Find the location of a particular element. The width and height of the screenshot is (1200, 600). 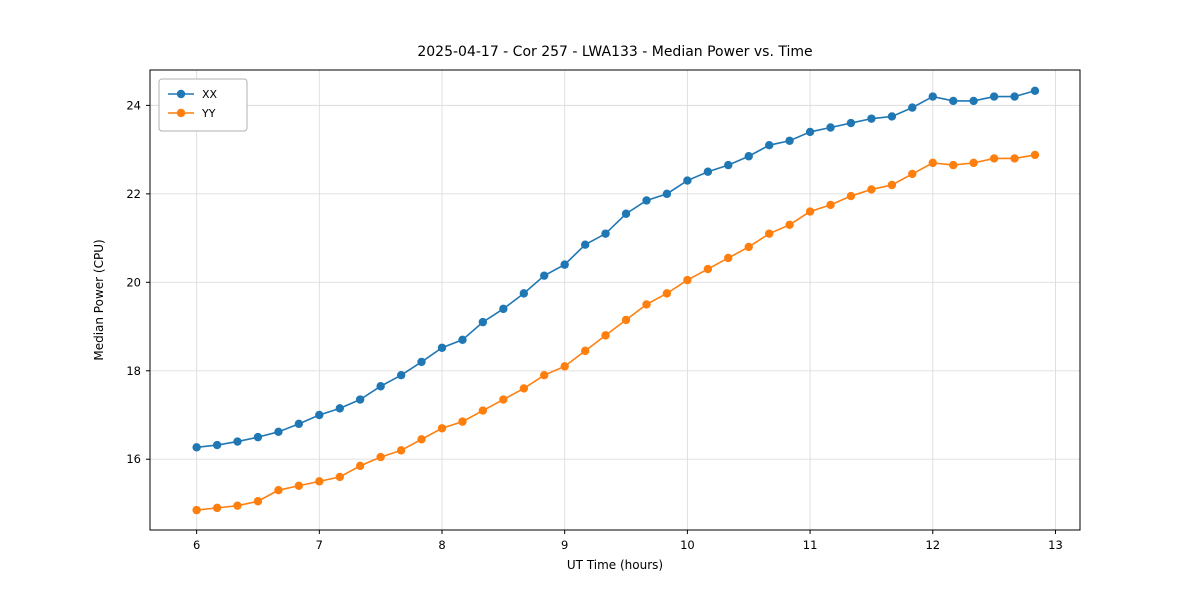

x-tick-label: 7 is located at coordinates (319, 545).